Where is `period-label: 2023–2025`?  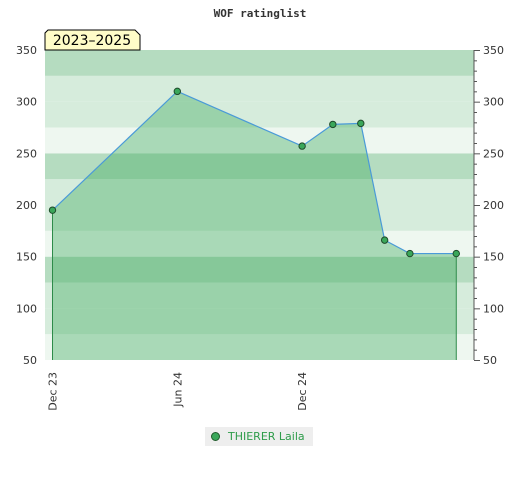 period-label: 2023–2025 is located at coordinates (92, 41).